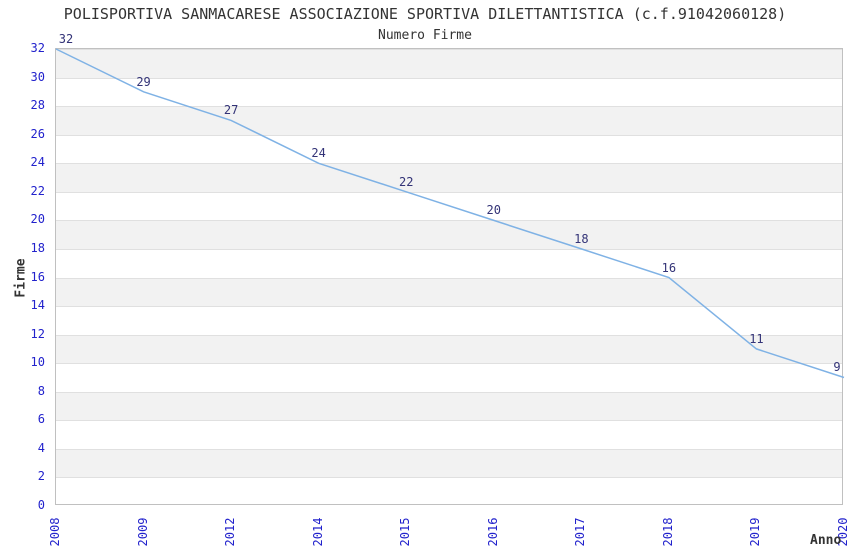 Image resolution: width=850 pixels, height=550 pixels. Describe the element at coordinates (37, 219) in the screenshot. I see `y-tick-label: 20` at that location.